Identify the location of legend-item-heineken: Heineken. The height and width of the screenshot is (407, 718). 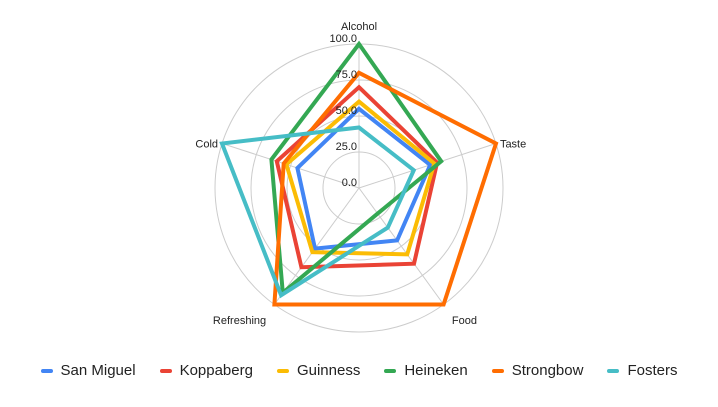
(426, 370).